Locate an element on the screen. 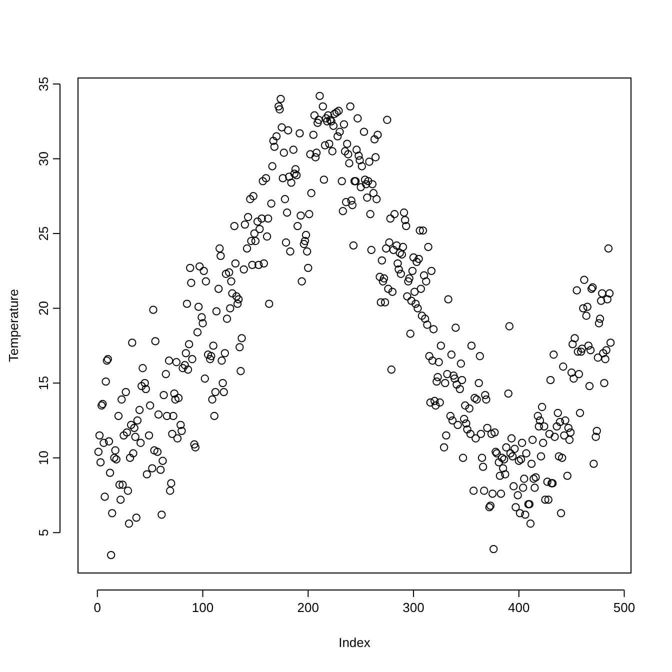 The width and height of the screenshot is (672, 672). y-tick-label: 15 is located at coordinates (43, 383).